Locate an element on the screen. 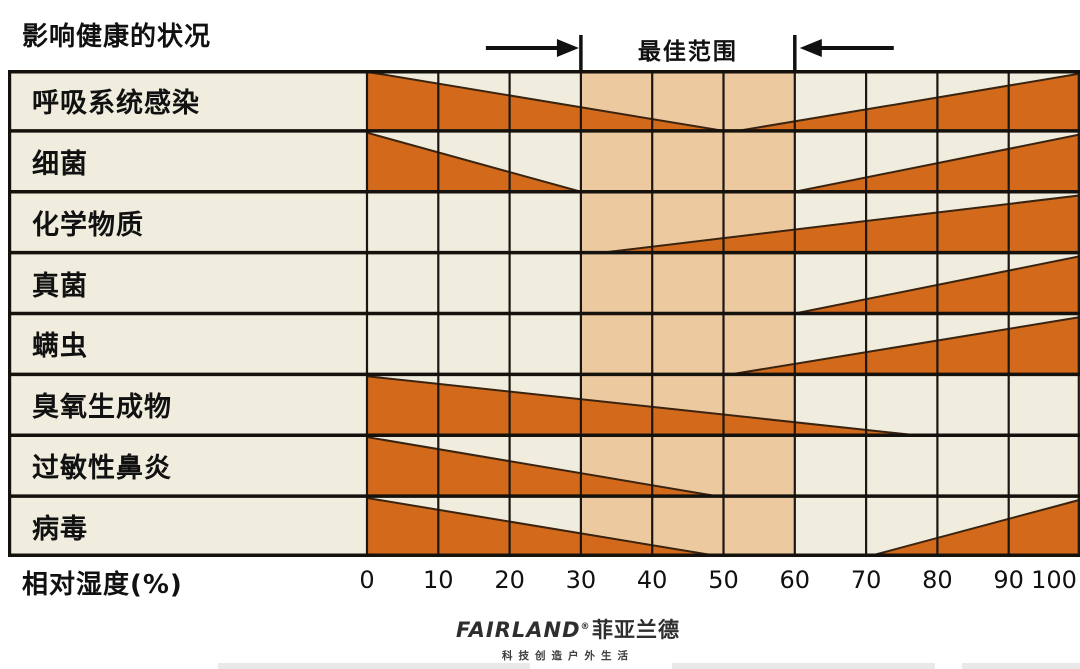 This screenshot has width=1080, height=669. brand-footer: FAIRLAND®菲亚兰德 科技创造户外生活 is located at coordinates (568, 638).